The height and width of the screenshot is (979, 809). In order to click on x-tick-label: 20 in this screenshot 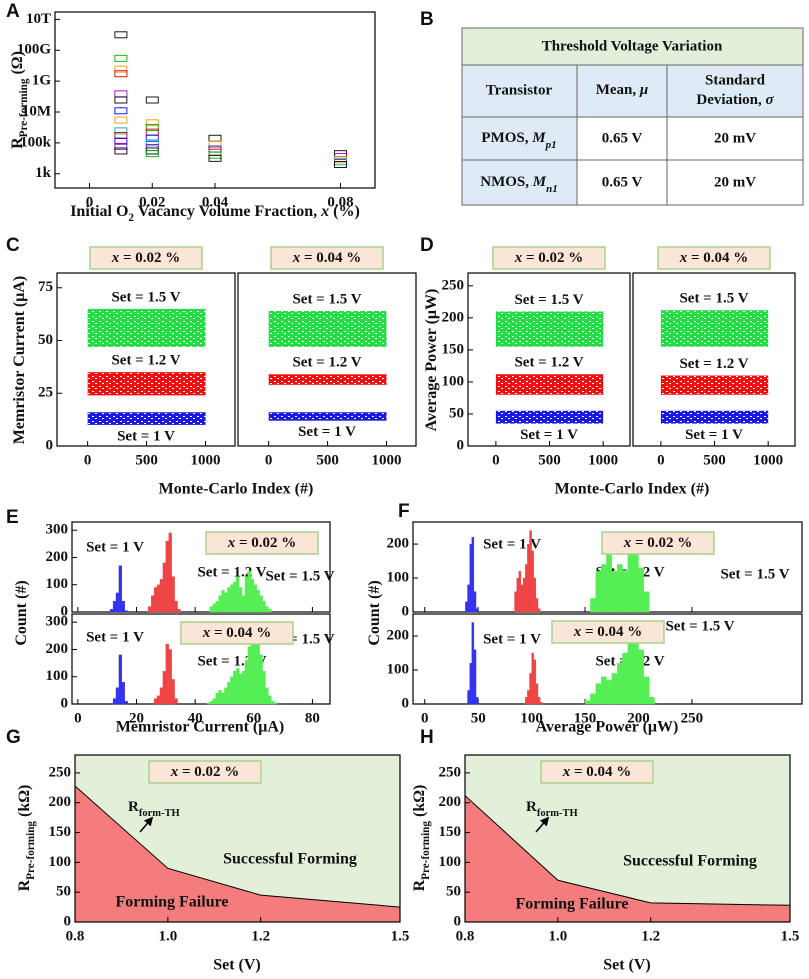, I will do `click(136, 718)`.